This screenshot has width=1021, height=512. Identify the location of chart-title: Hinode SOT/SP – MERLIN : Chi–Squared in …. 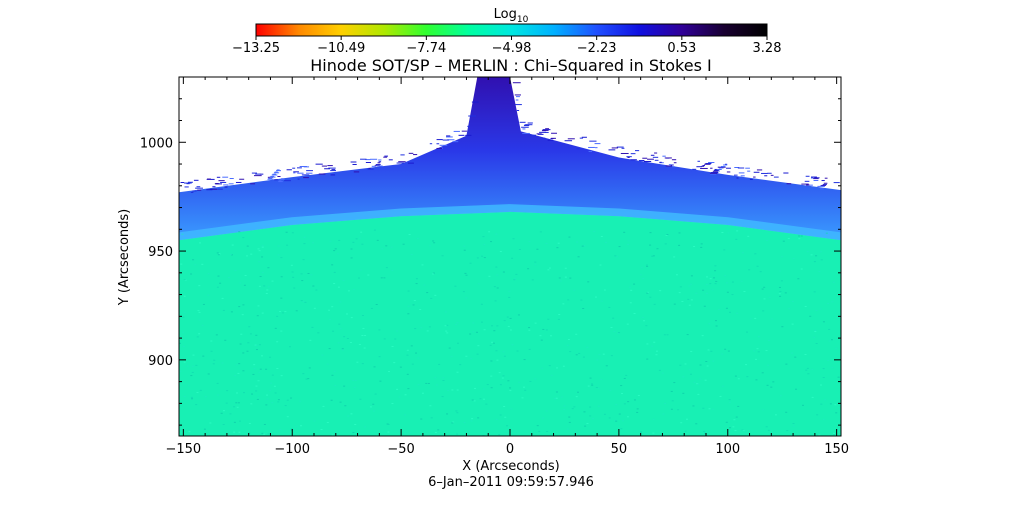
(510, 65).